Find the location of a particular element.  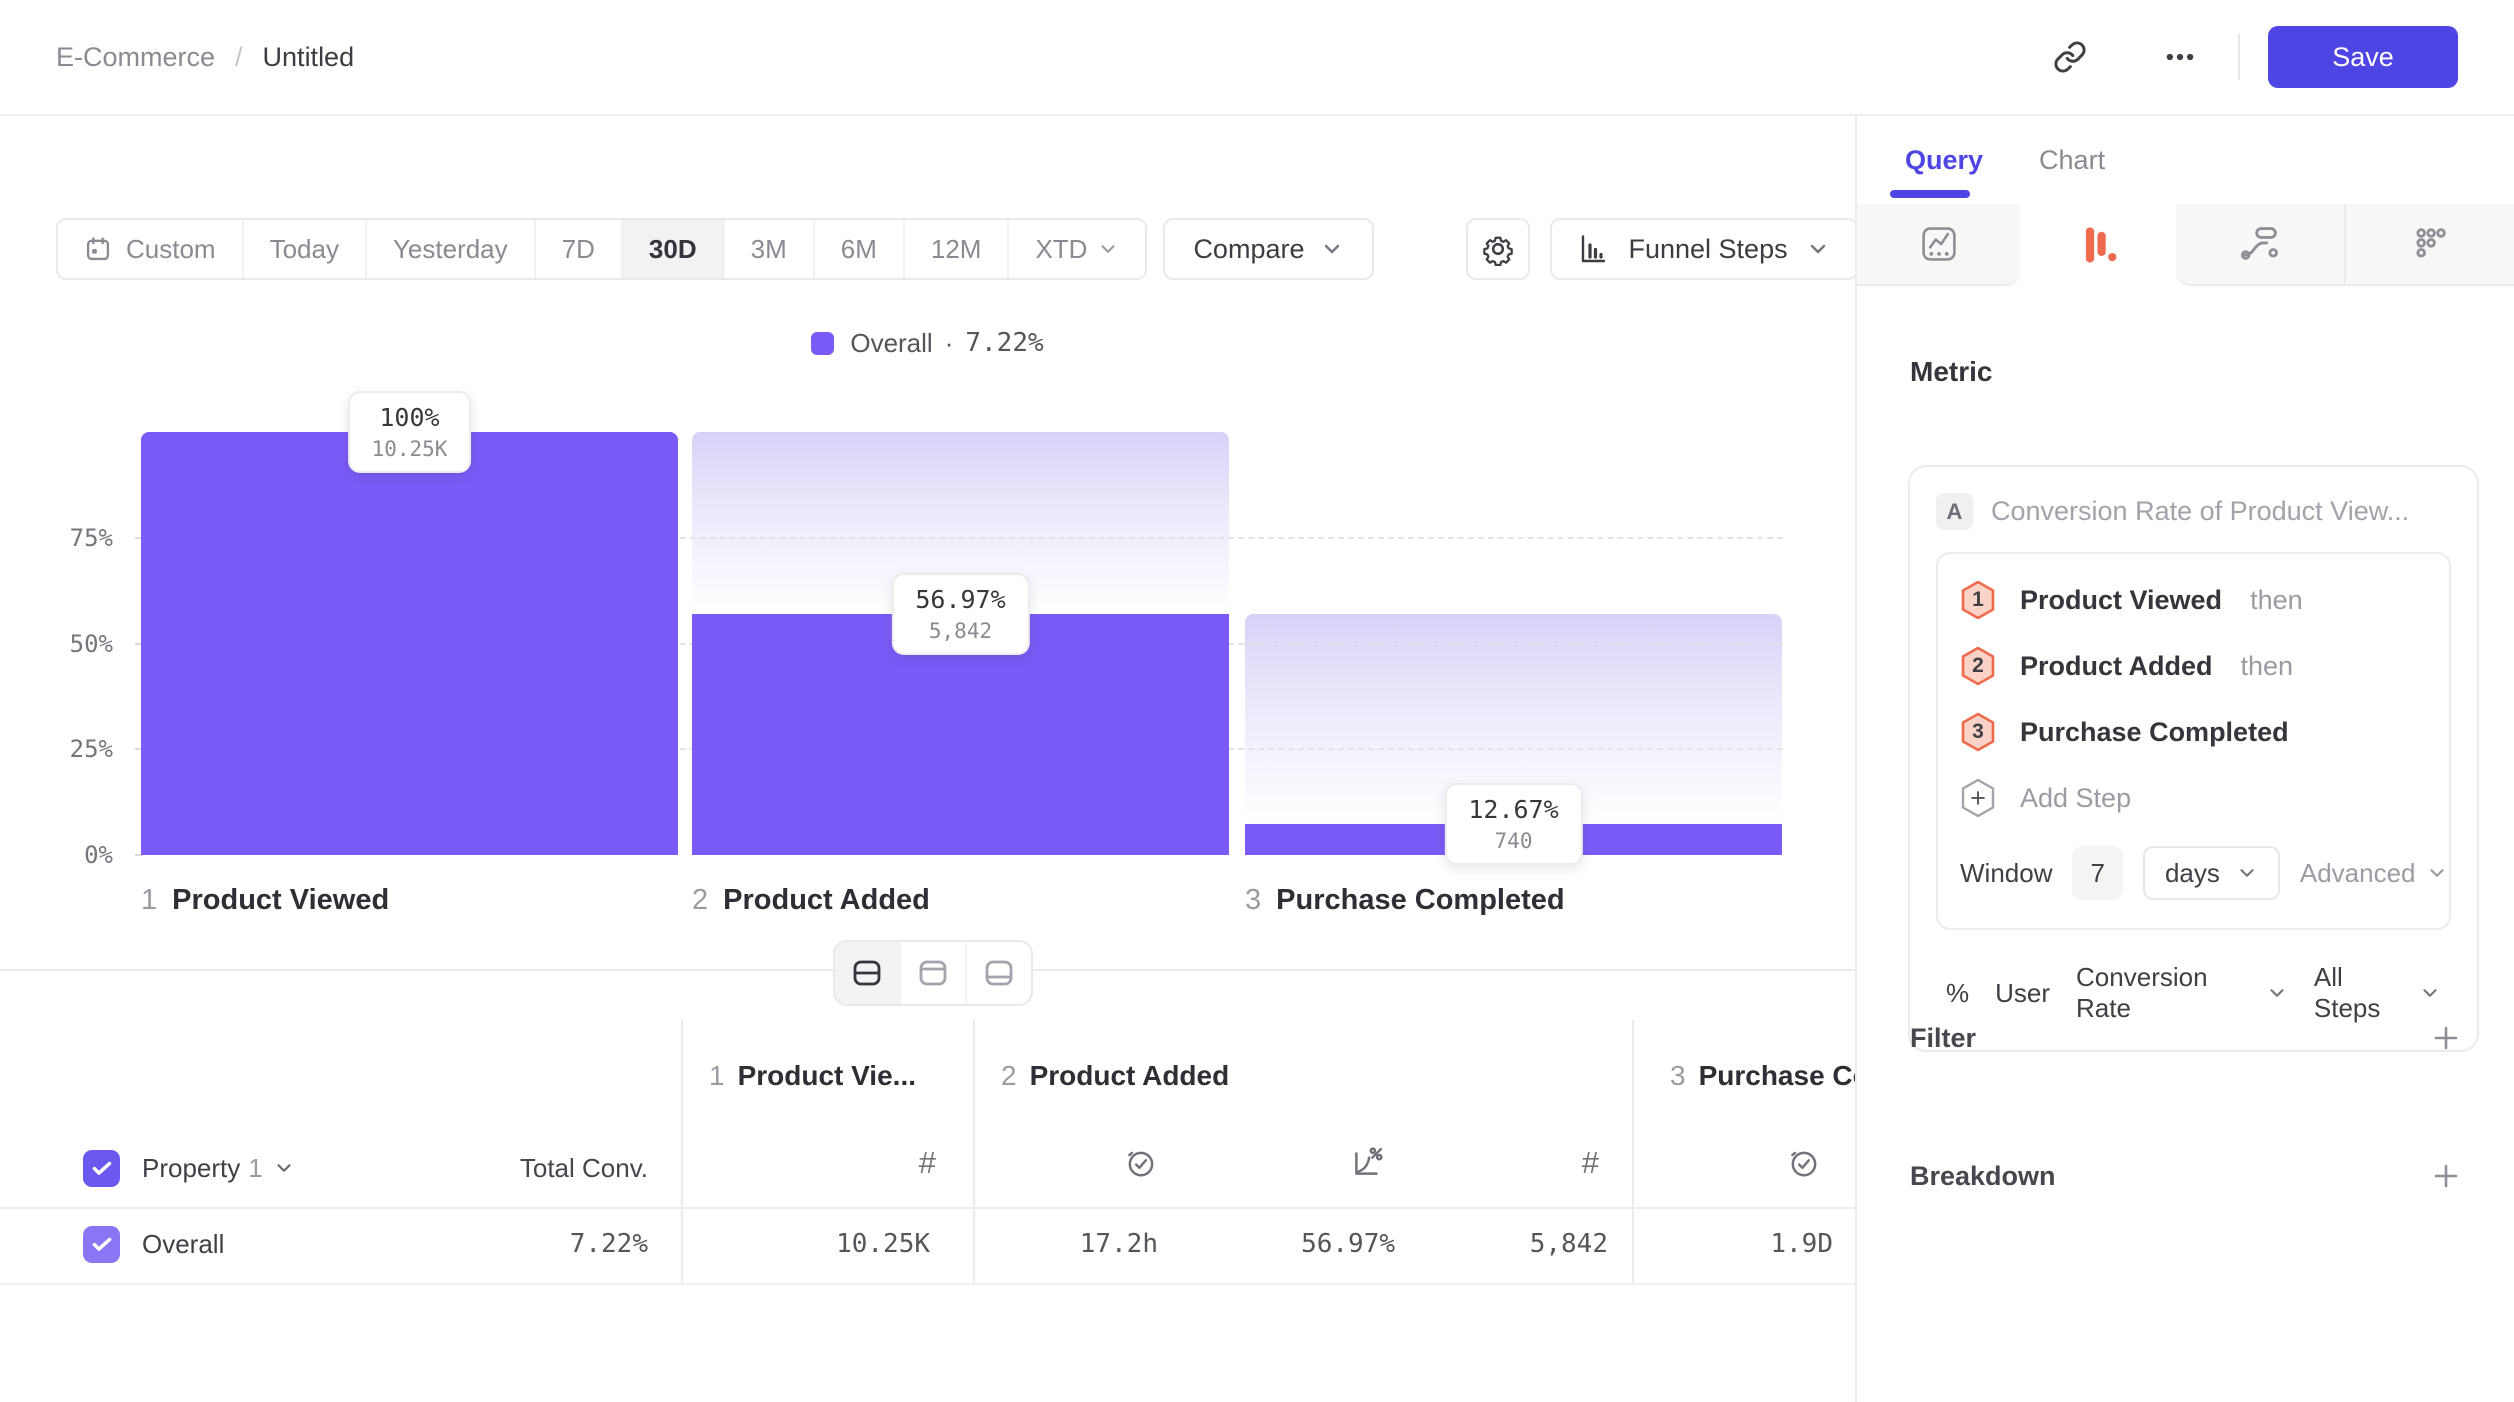

analysis-type-tabs is located at coordinates (2185, 245).